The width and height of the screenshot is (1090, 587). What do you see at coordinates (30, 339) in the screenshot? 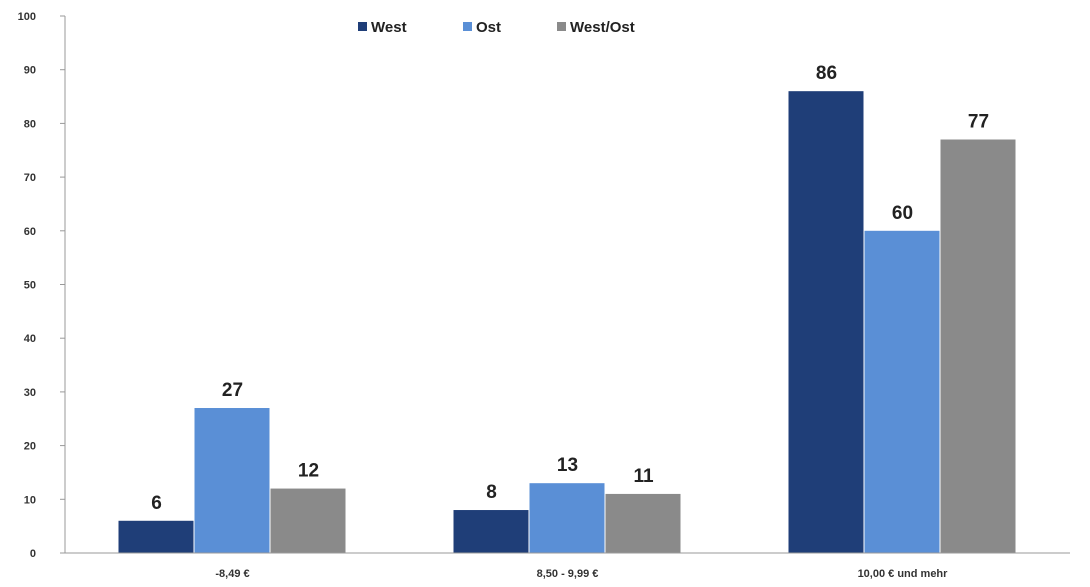
I see `y-tick-label: 40` at bounding box center [30, 339].